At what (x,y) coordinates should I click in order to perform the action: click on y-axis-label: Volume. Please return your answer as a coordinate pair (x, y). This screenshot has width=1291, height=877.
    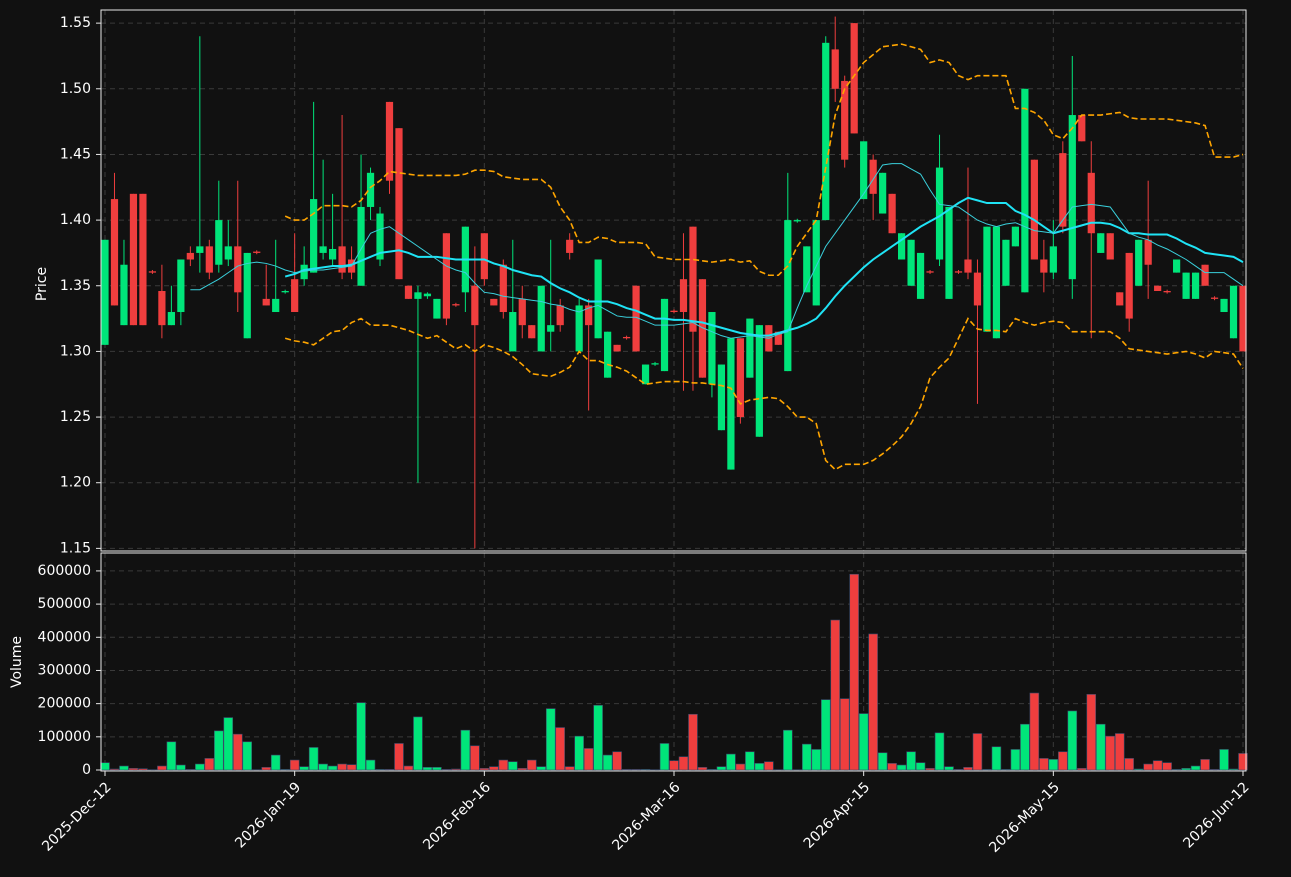
    Looking at the image, I should click on (17, 662).